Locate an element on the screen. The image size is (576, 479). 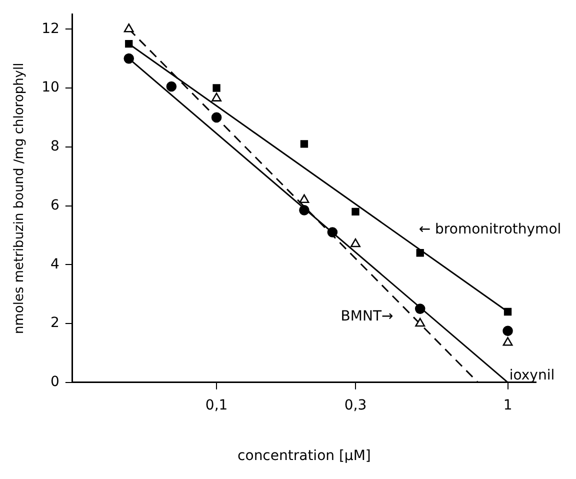
y-tick-label: 0 is located at coordinates (55, 382).